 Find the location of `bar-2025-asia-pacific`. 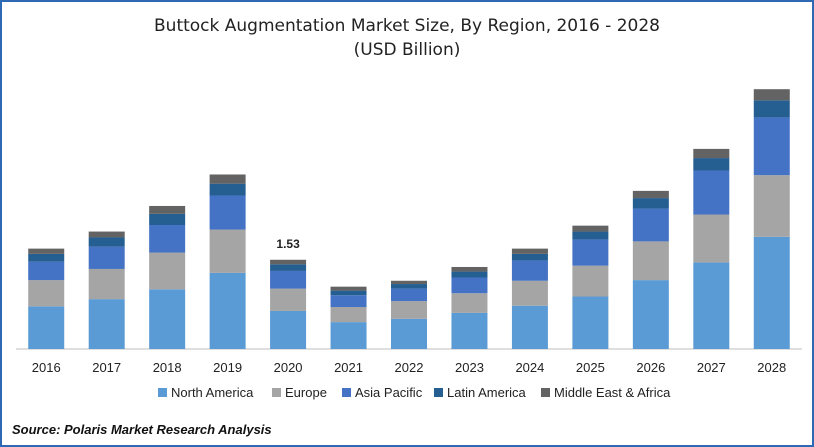

bar-2025-asia-pacific is located at coordinates (590, 252).